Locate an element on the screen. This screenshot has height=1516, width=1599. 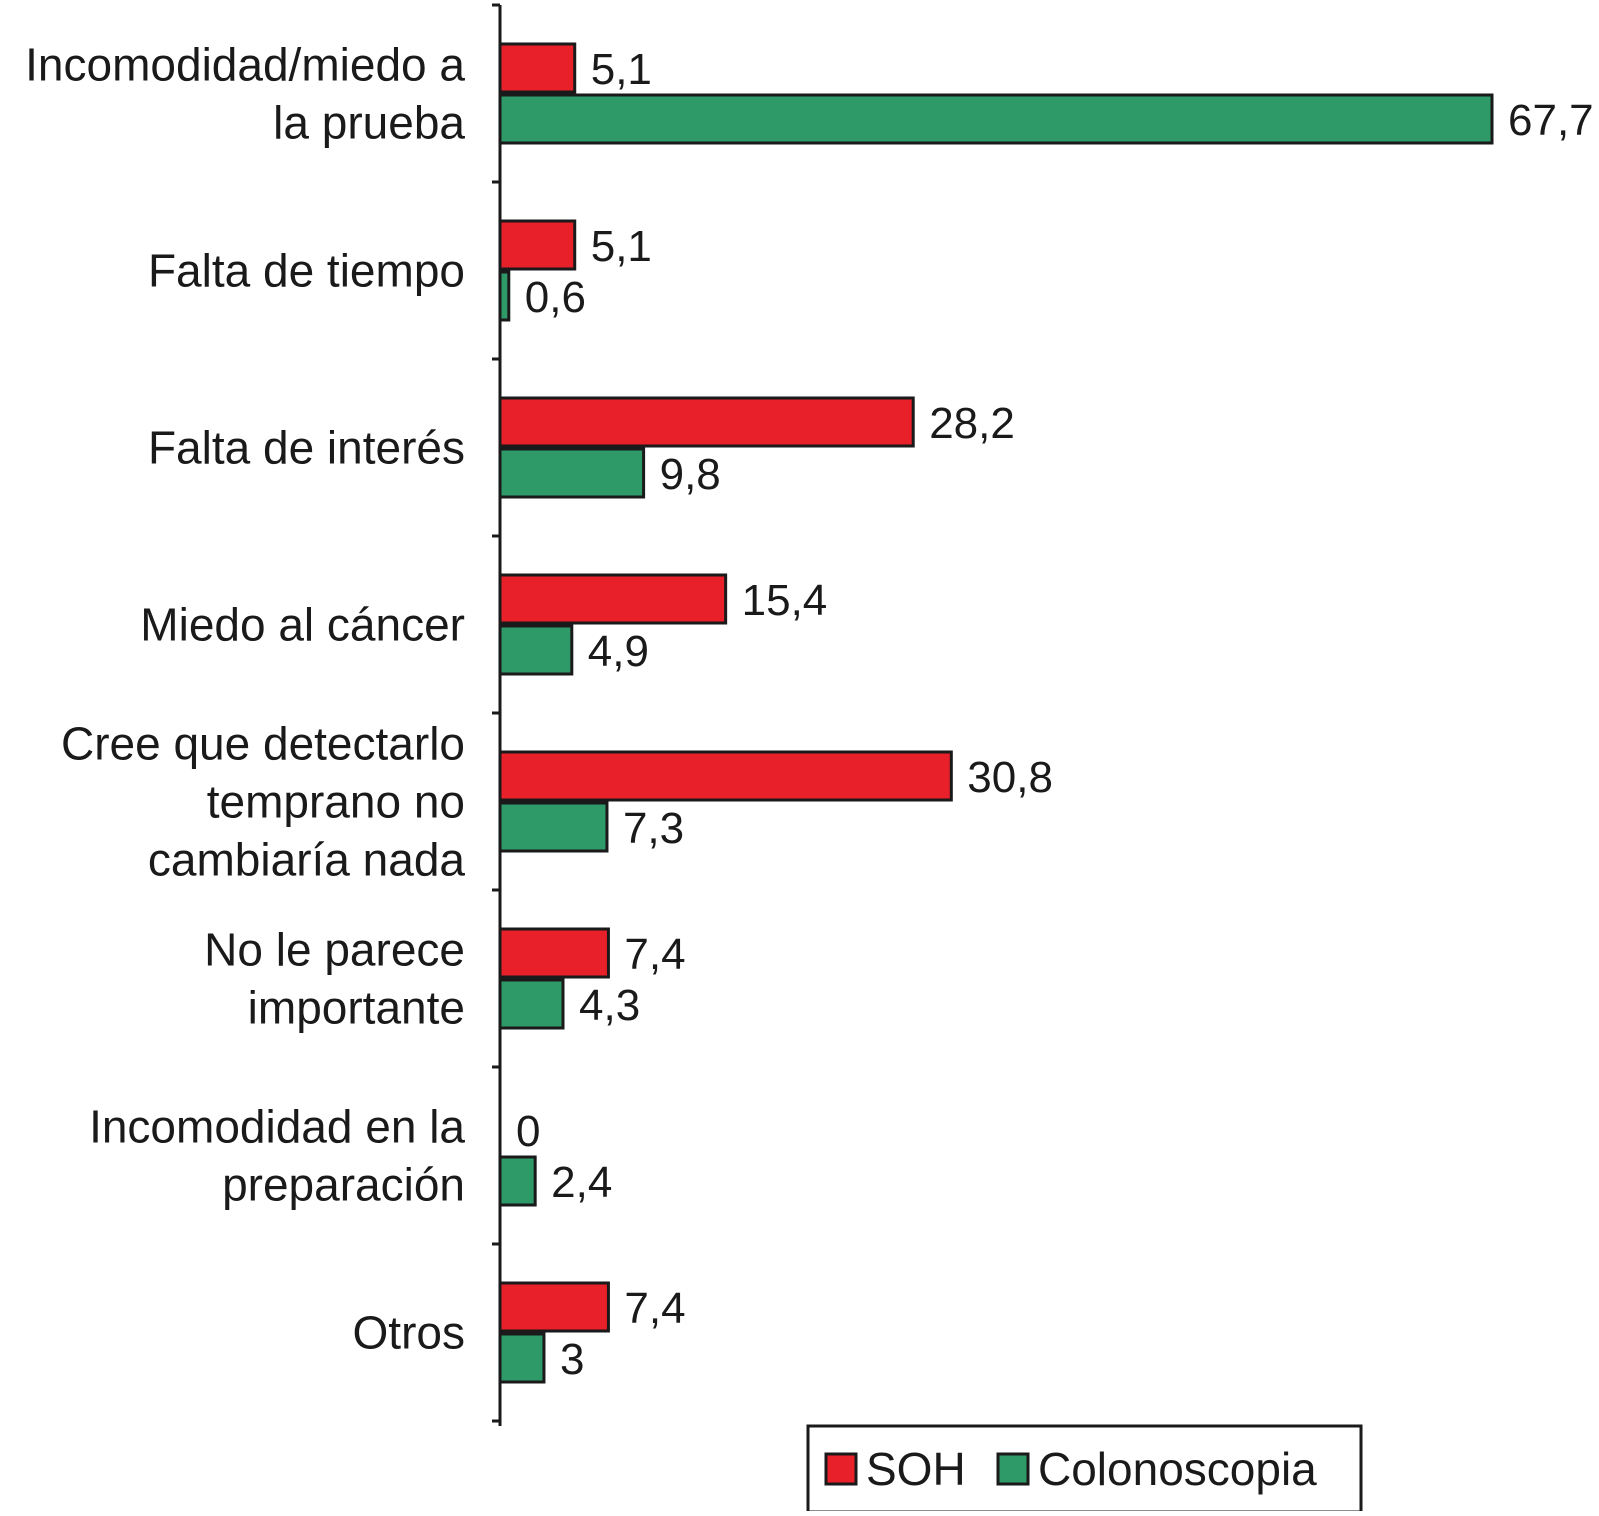
category-label: Falta de tiempo is located at coordinates (306, 271).